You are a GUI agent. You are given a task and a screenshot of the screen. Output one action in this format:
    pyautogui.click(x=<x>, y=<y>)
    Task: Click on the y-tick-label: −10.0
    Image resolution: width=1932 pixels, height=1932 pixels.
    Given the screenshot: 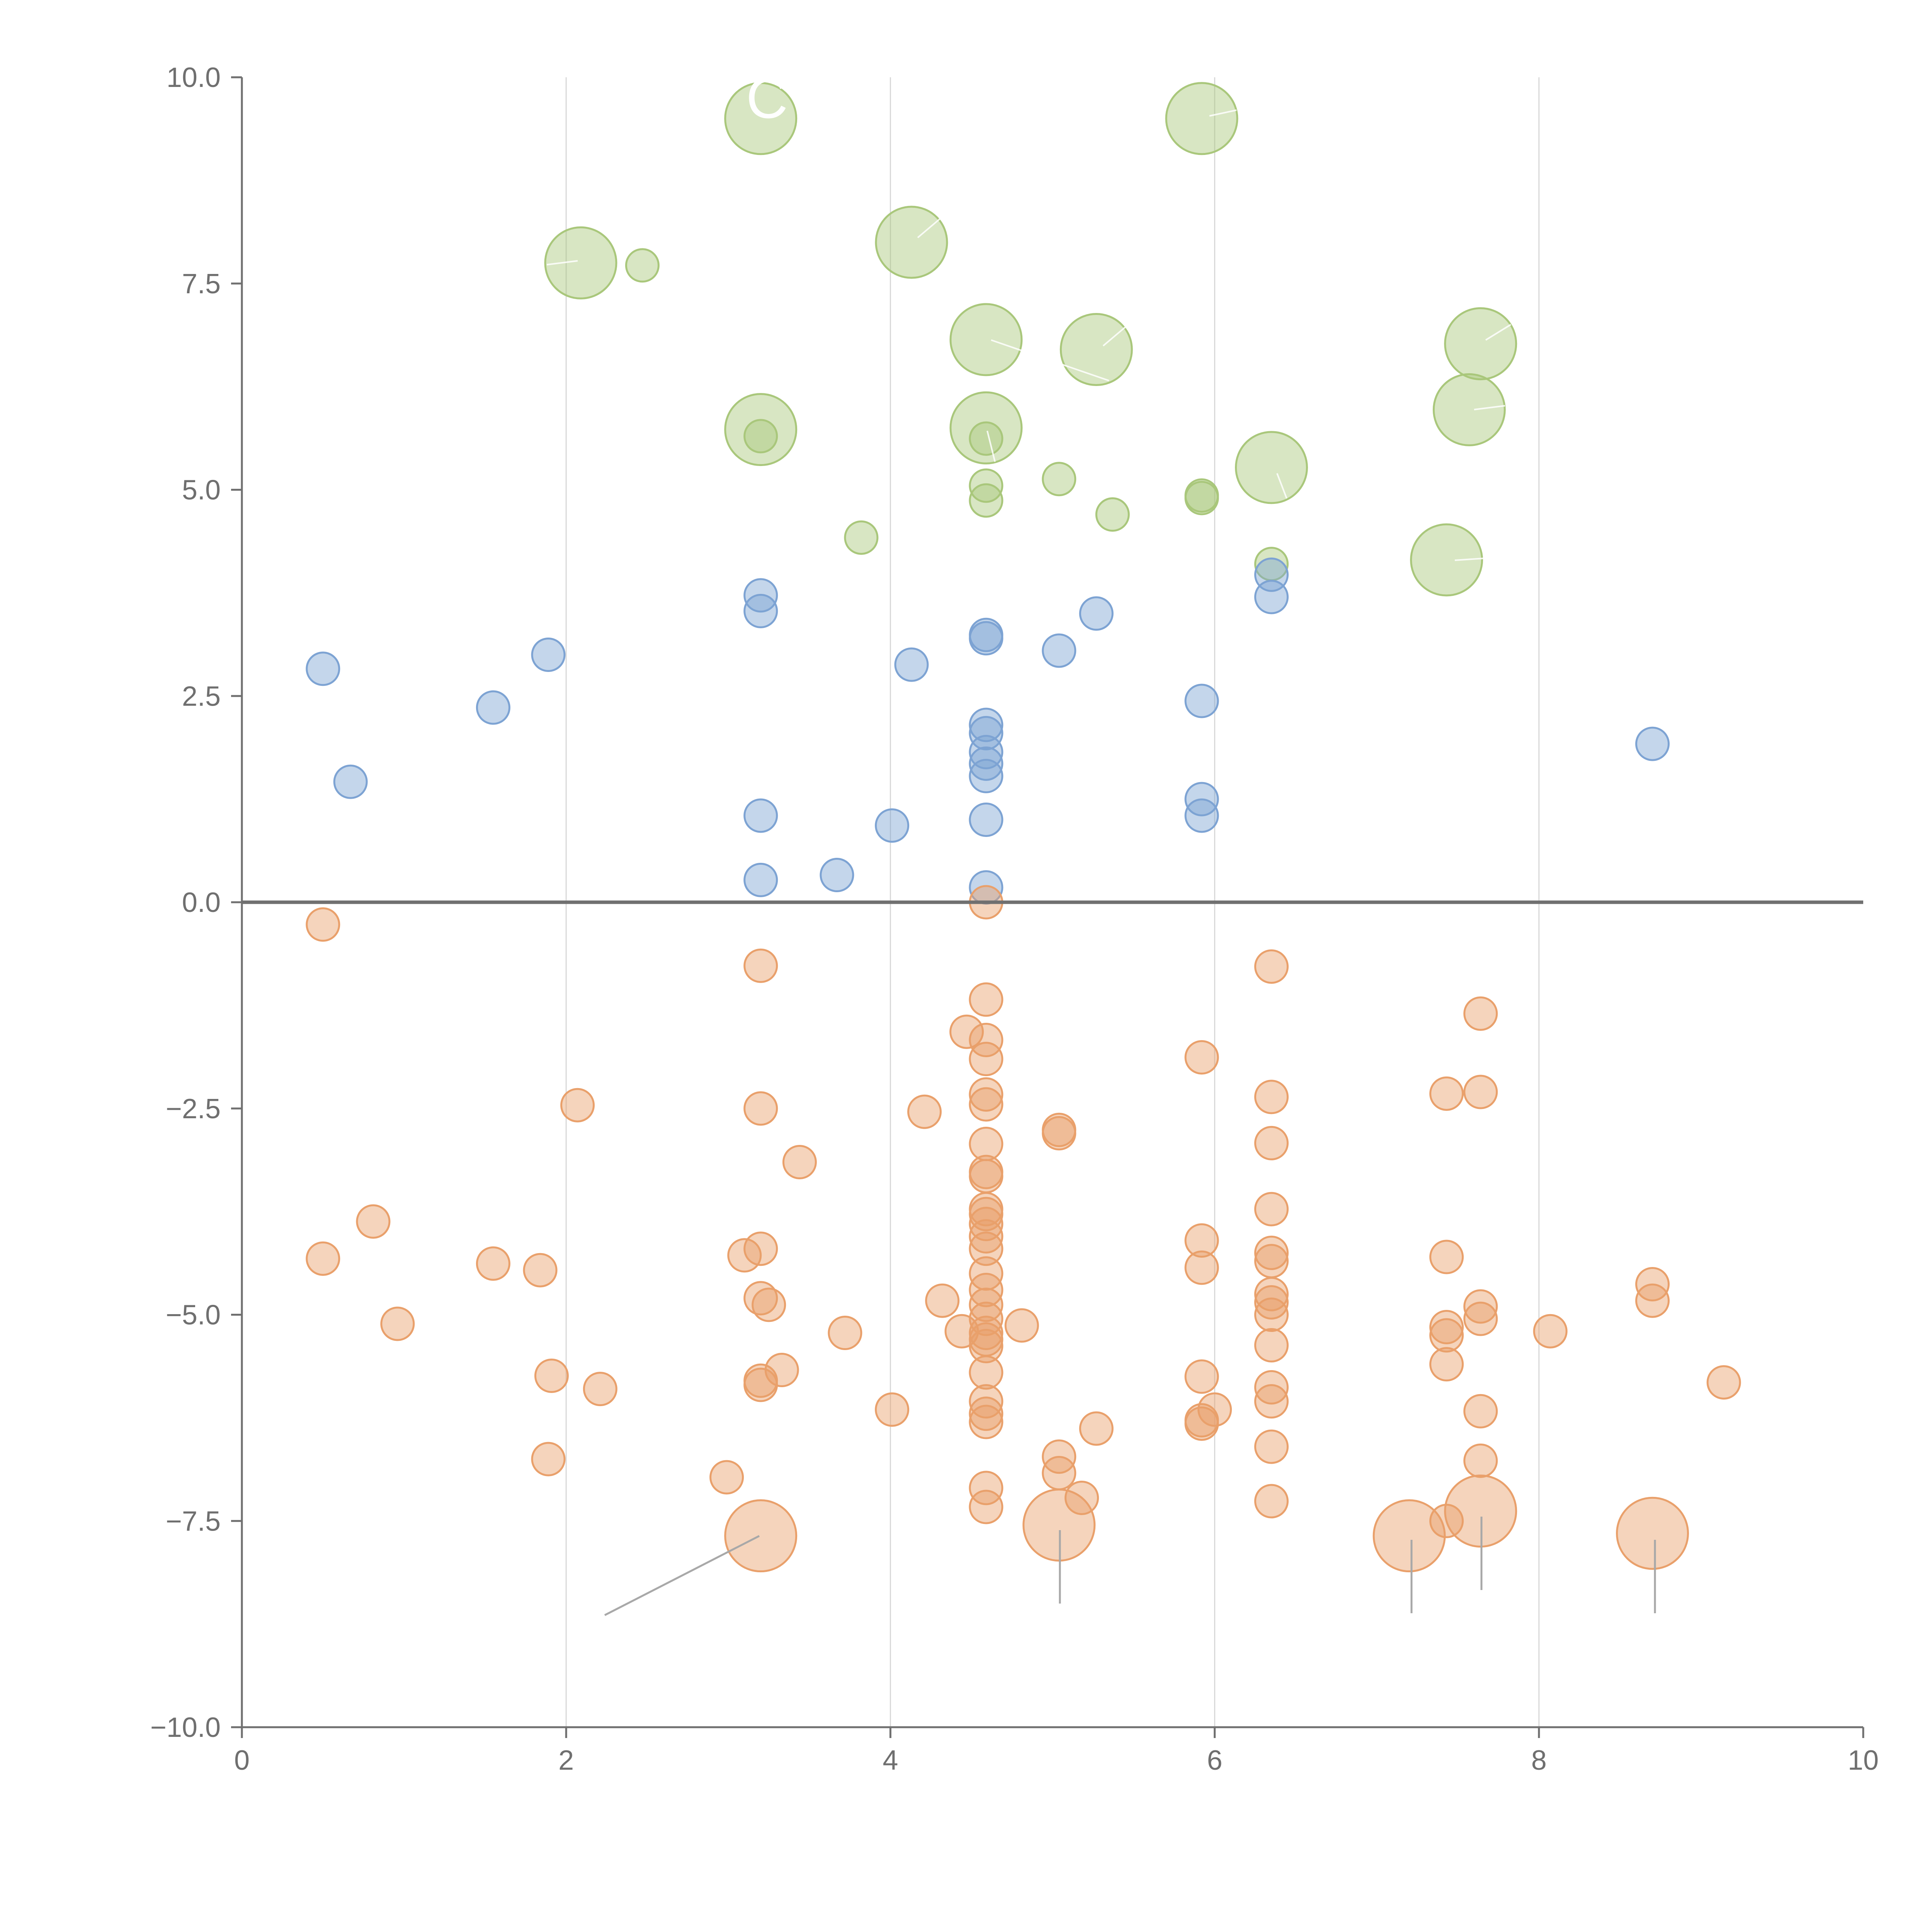 What is the action you would take?
    pyautogui.click(x=185, y=1728)
    